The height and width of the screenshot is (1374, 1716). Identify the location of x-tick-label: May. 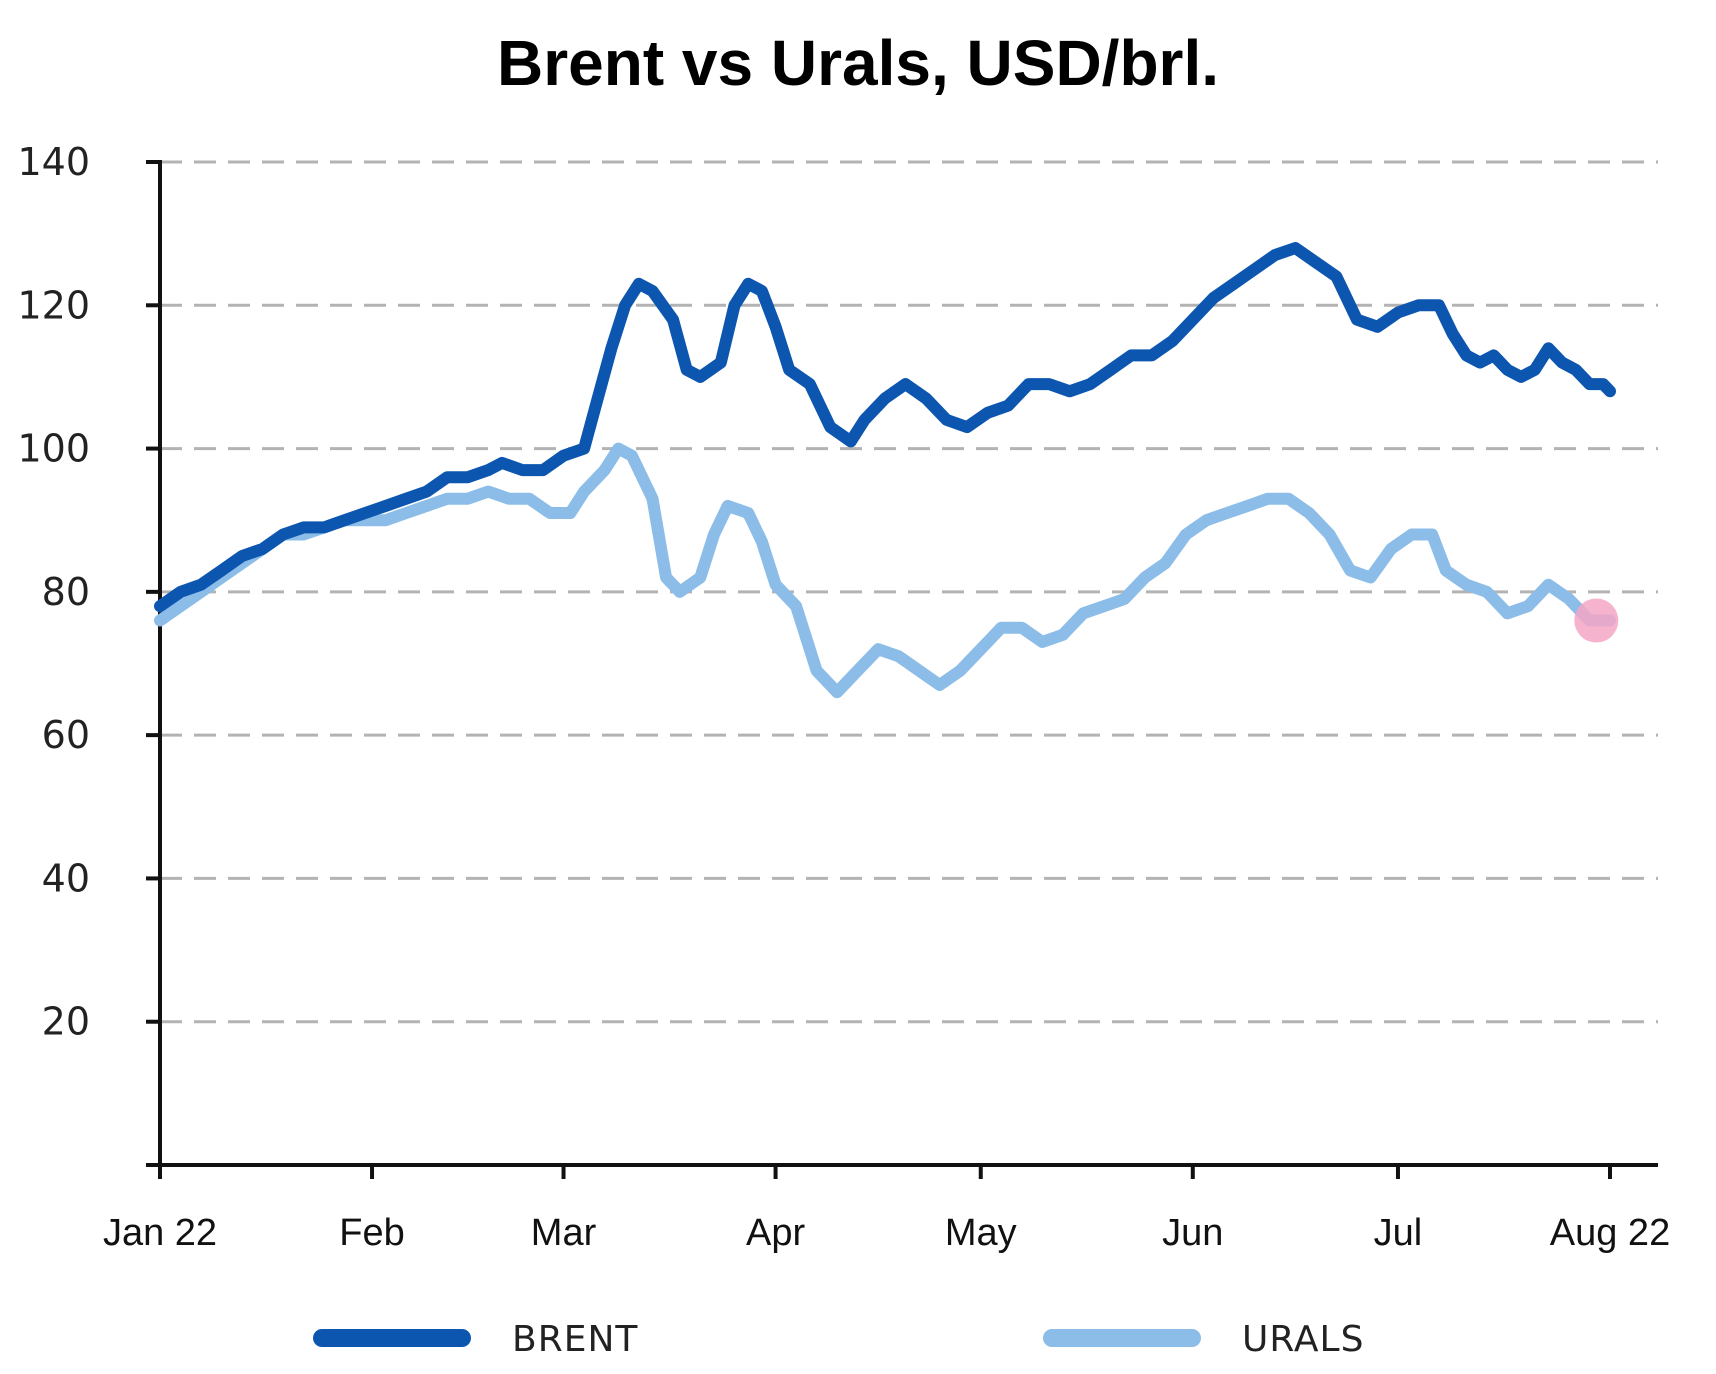
(981, 1233).